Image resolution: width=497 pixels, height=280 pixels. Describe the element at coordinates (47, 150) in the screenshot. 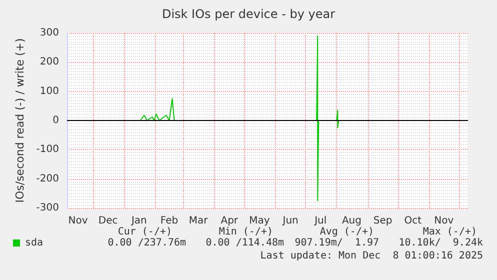

I see `y-tick-label: -100` at that location.